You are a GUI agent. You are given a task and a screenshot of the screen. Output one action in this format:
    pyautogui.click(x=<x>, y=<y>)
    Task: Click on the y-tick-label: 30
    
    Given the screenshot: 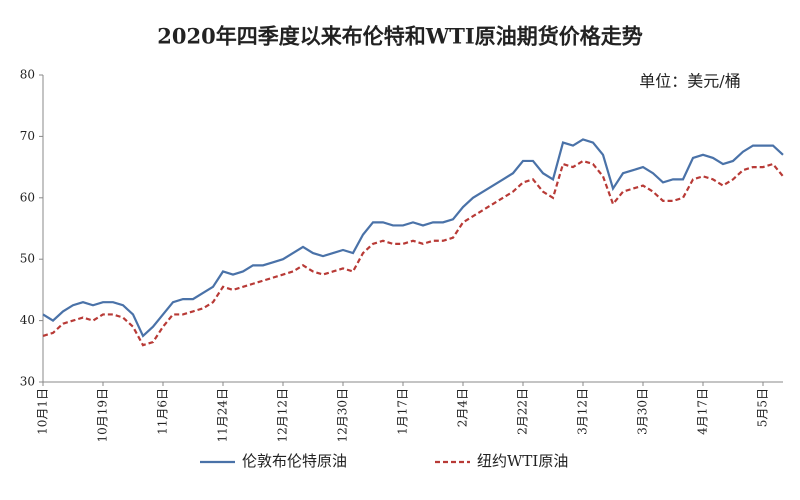 What is the action you would take?
    pyautogui.click(x=27, y=382)
    